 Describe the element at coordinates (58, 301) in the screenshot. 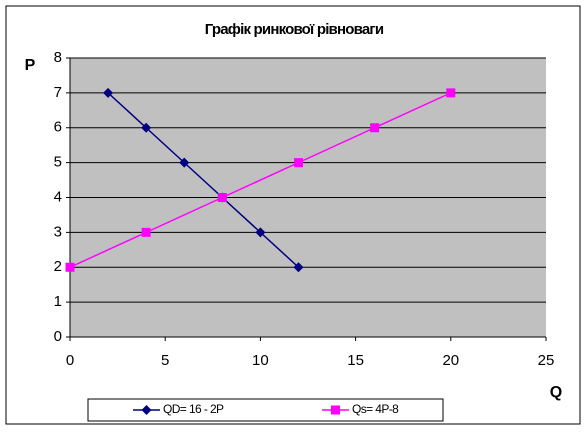

I see `y-tick-label: 1` at that location.